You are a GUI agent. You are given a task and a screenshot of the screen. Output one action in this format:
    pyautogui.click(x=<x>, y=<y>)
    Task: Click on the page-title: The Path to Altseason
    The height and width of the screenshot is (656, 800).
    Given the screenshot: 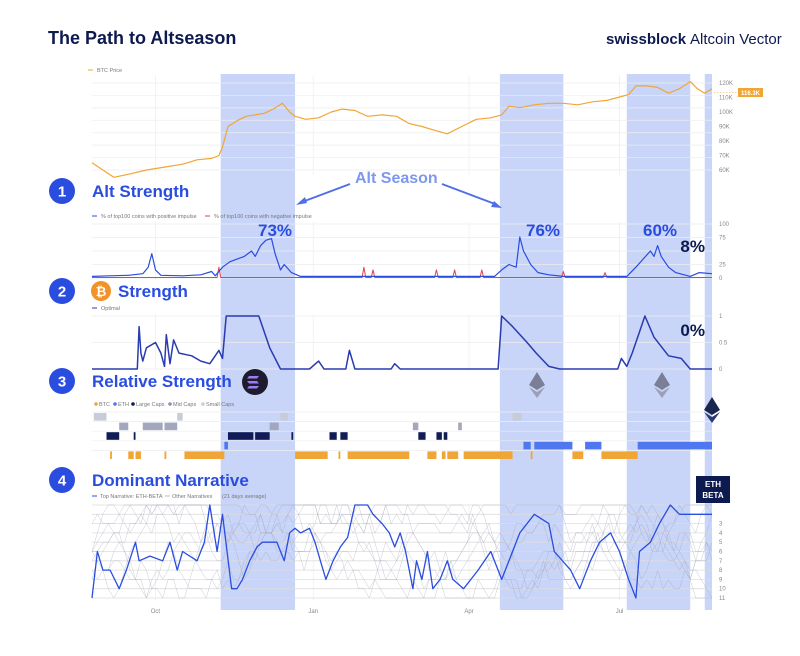 What is the action you would take?
    pyautogui.click(x=142, y=38)
    